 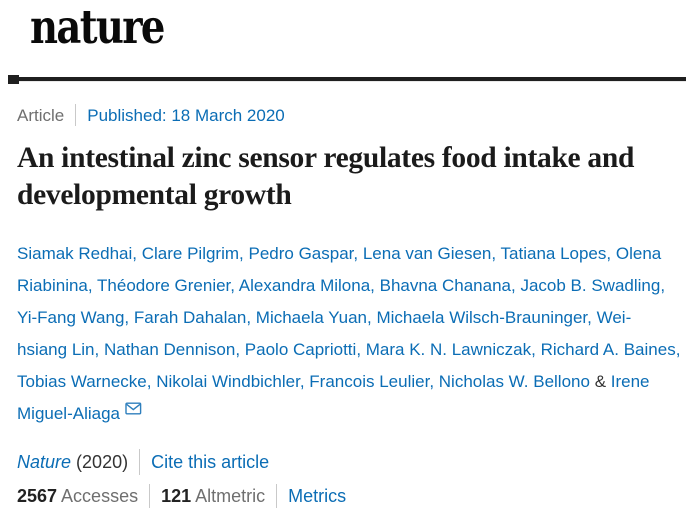 What do you see at coordinates (324, 333) in the screenshot?
I see `author-link: Wei-hsiang Lin` at bounding box center [324, 333].